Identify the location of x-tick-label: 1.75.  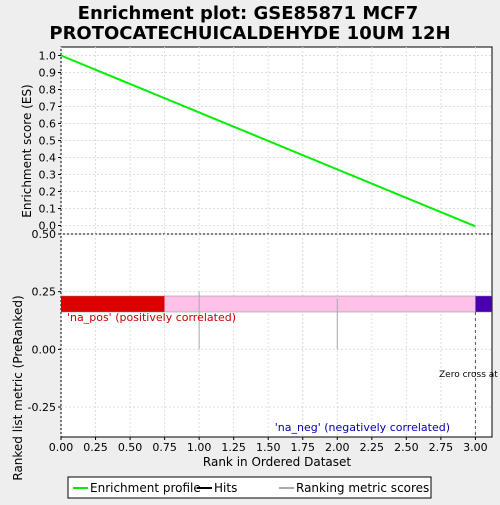
(302, 447).